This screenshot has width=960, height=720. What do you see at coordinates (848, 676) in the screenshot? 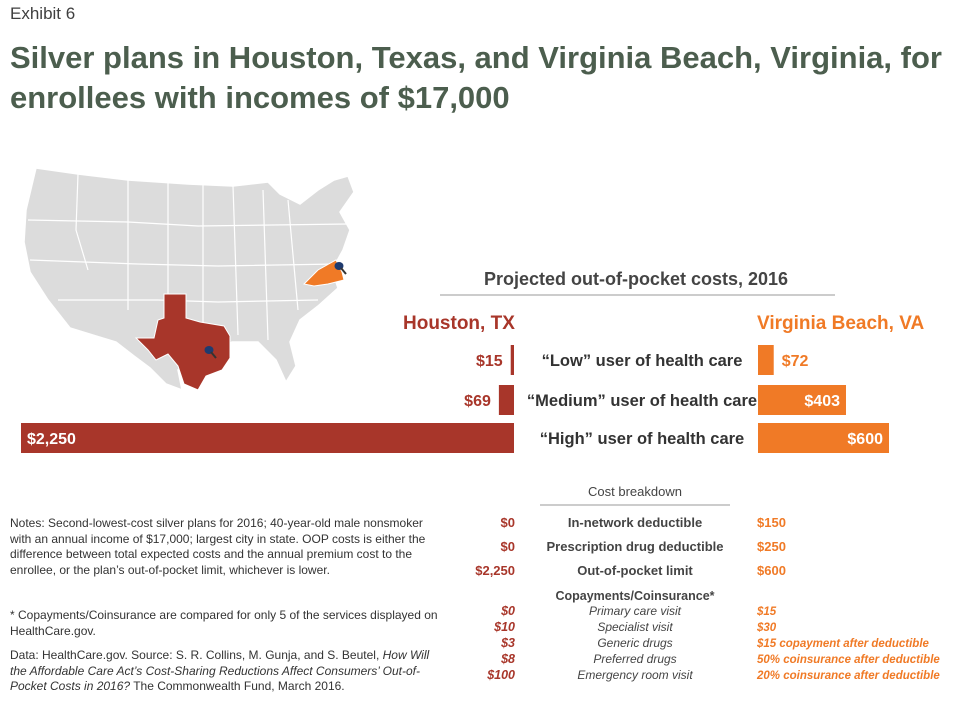
I see `copay-virginia-value: 20% coinsurance after deductible` at bounding box center [848, 676].